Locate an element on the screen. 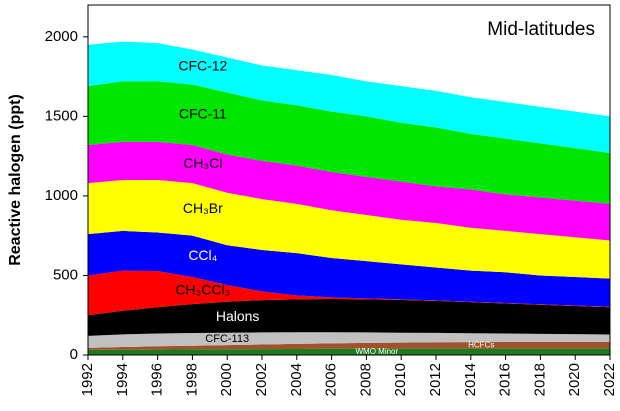 The height and width of the screenshot is (411, 620). series-label: HCFCs is located at coordinates (481, 344).